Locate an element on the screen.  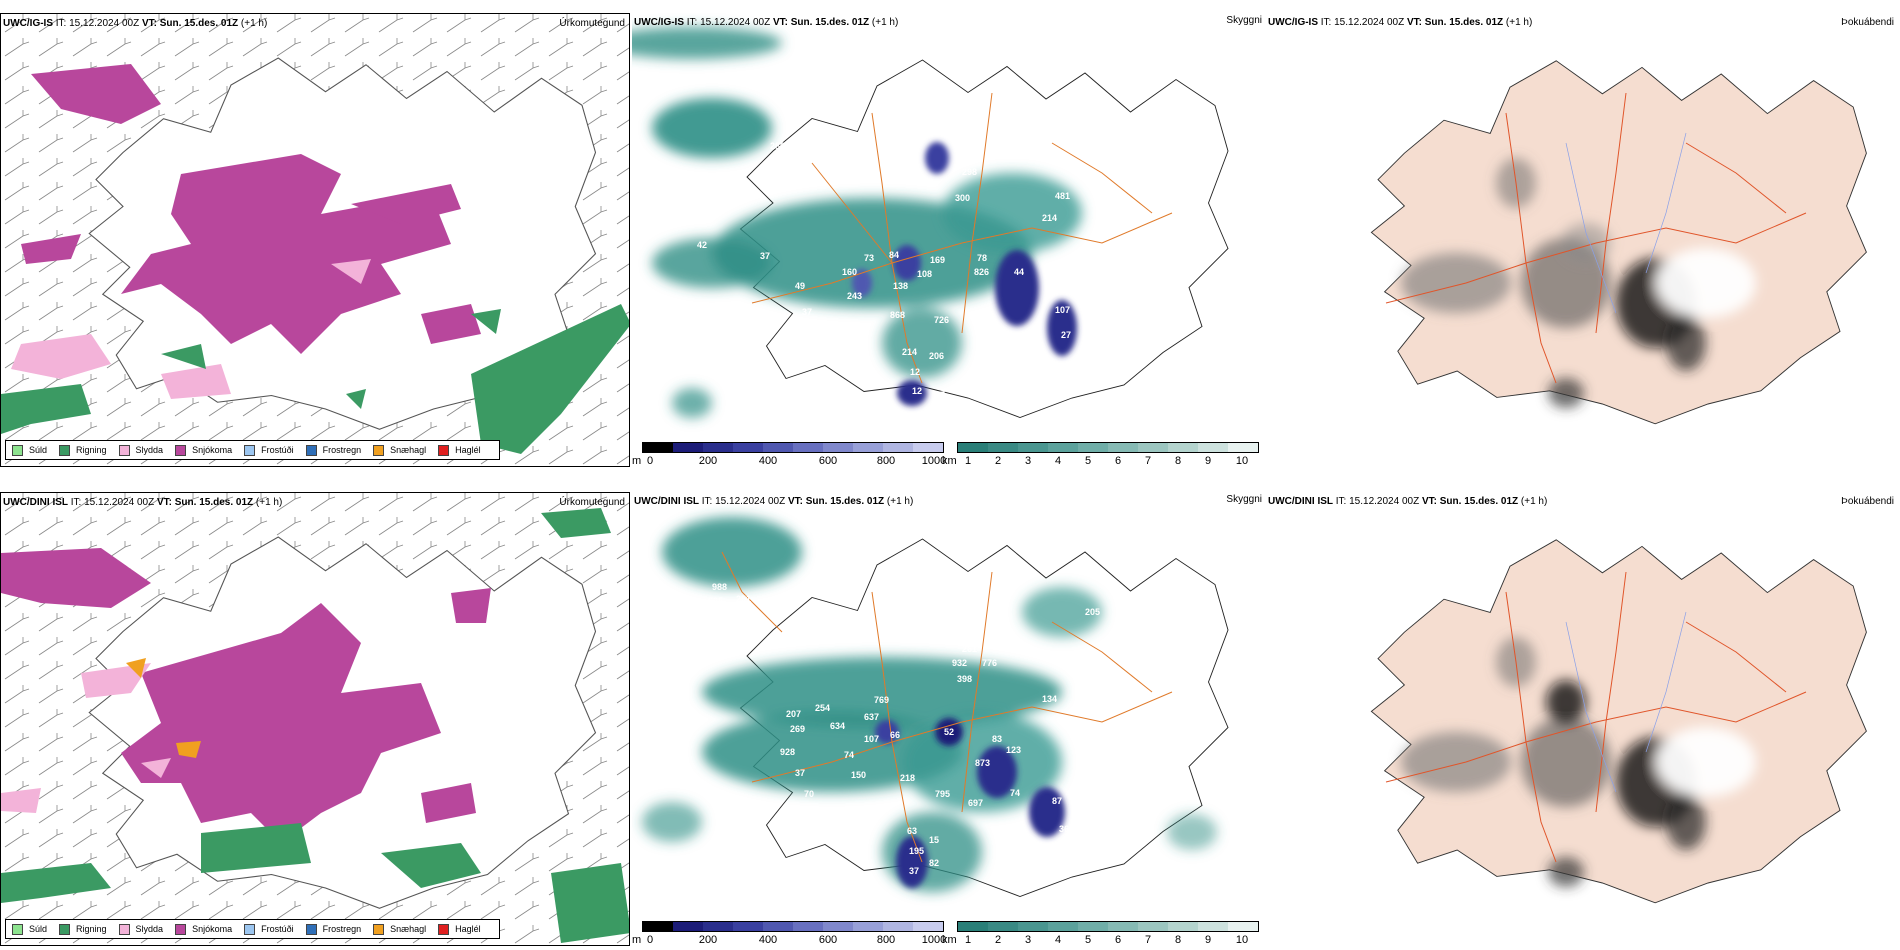
visibility-fields is located at coordinates (857, 222).